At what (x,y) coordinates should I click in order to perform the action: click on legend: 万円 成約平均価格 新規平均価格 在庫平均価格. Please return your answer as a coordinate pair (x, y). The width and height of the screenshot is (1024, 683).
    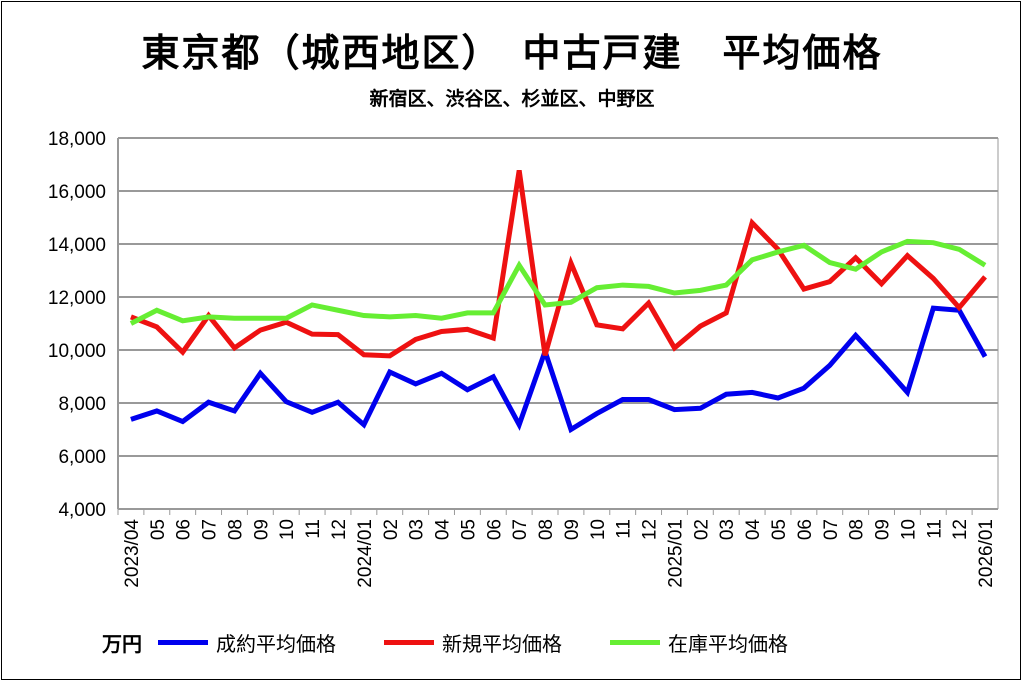
    Looking at the image, I should click on (469, 642).